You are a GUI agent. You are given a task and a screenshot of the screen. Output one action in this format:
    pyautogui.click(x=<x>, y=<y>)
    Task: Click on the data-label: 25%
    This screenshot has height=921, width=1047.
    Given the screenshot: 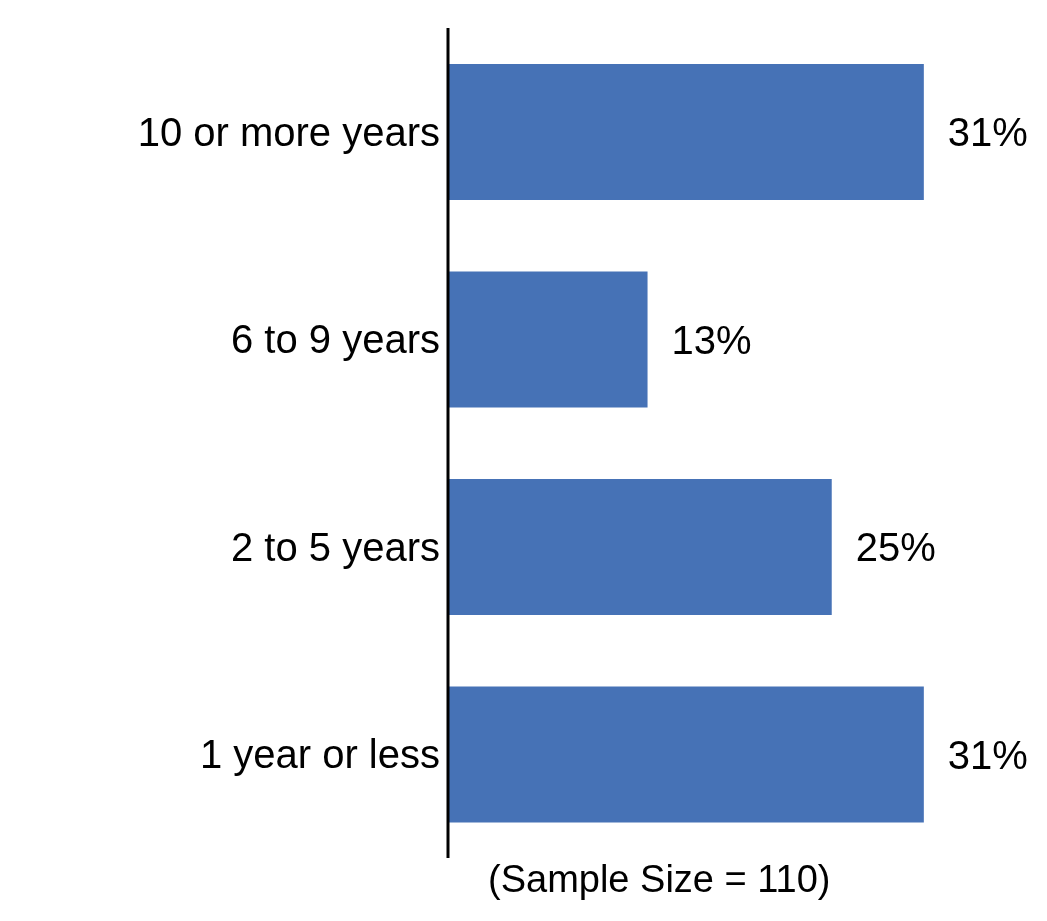 What is the action you would take?
    pyautogui.click(x=895, y=547)
    